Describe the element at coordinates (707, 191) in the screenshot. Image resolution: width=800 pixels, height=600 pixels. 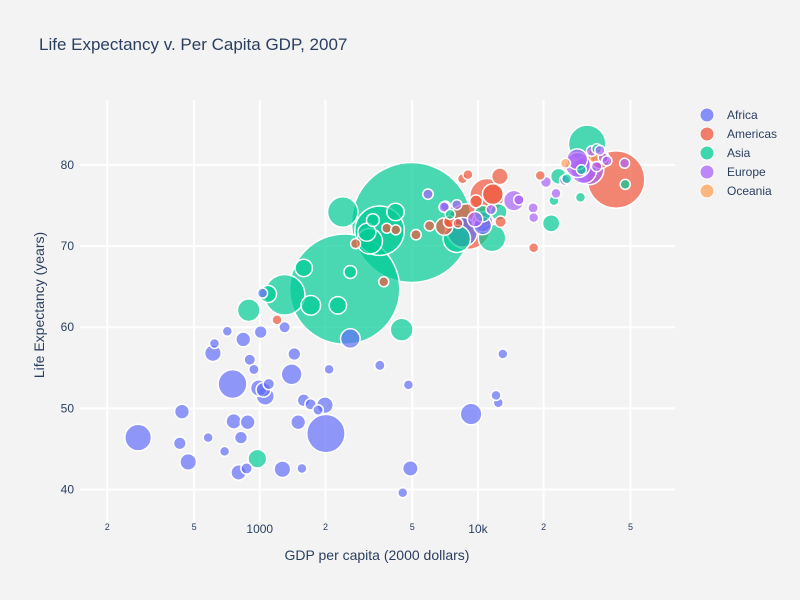
I see `legend-marker-oceania` at that location.